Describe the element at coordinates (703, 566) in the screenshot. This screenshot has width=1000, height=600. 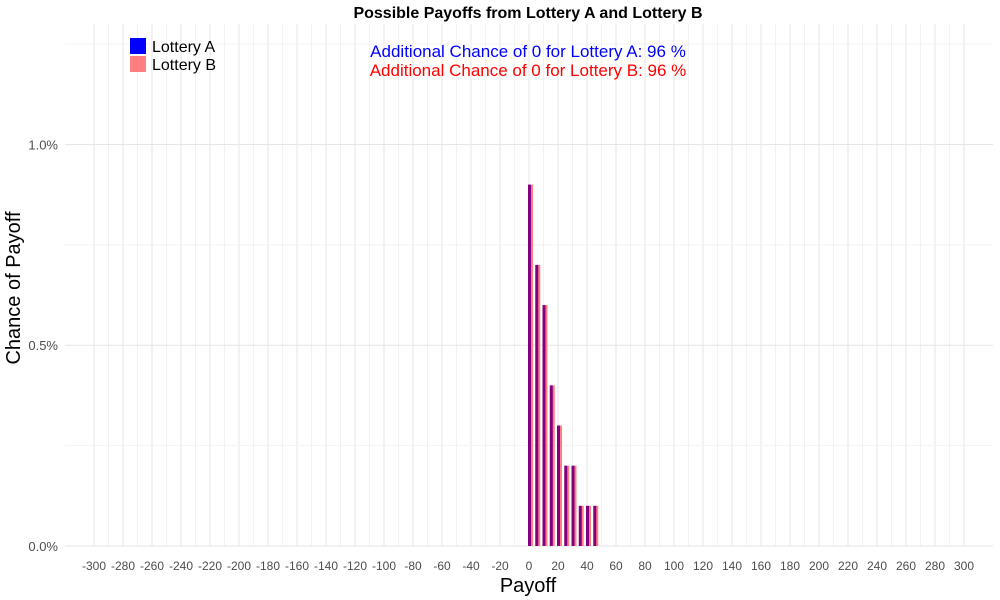
I see `x-tick-label: 120` at that location.